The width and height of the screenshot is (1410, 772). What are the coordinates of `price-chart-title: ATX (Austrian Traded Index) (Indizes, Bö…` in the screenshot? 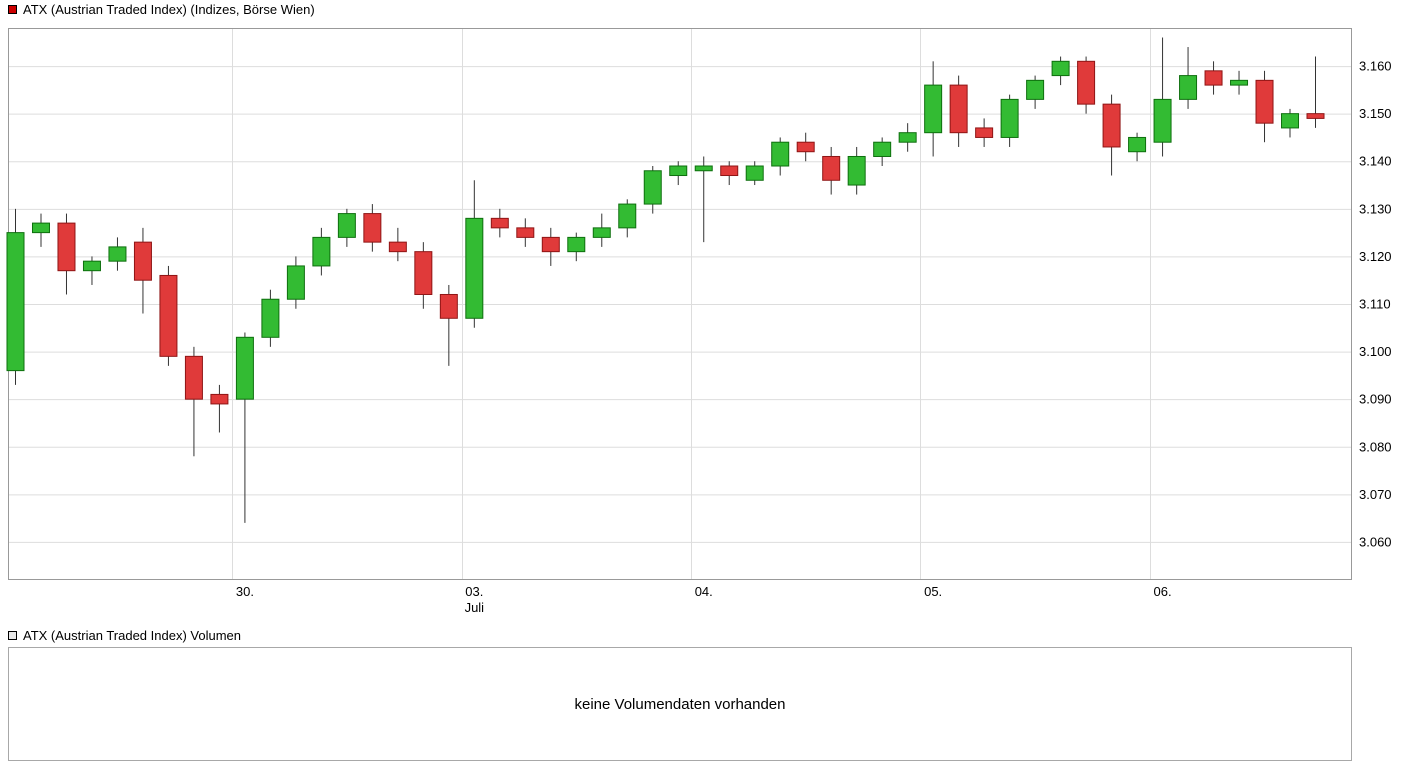 It's located at (169, 9).